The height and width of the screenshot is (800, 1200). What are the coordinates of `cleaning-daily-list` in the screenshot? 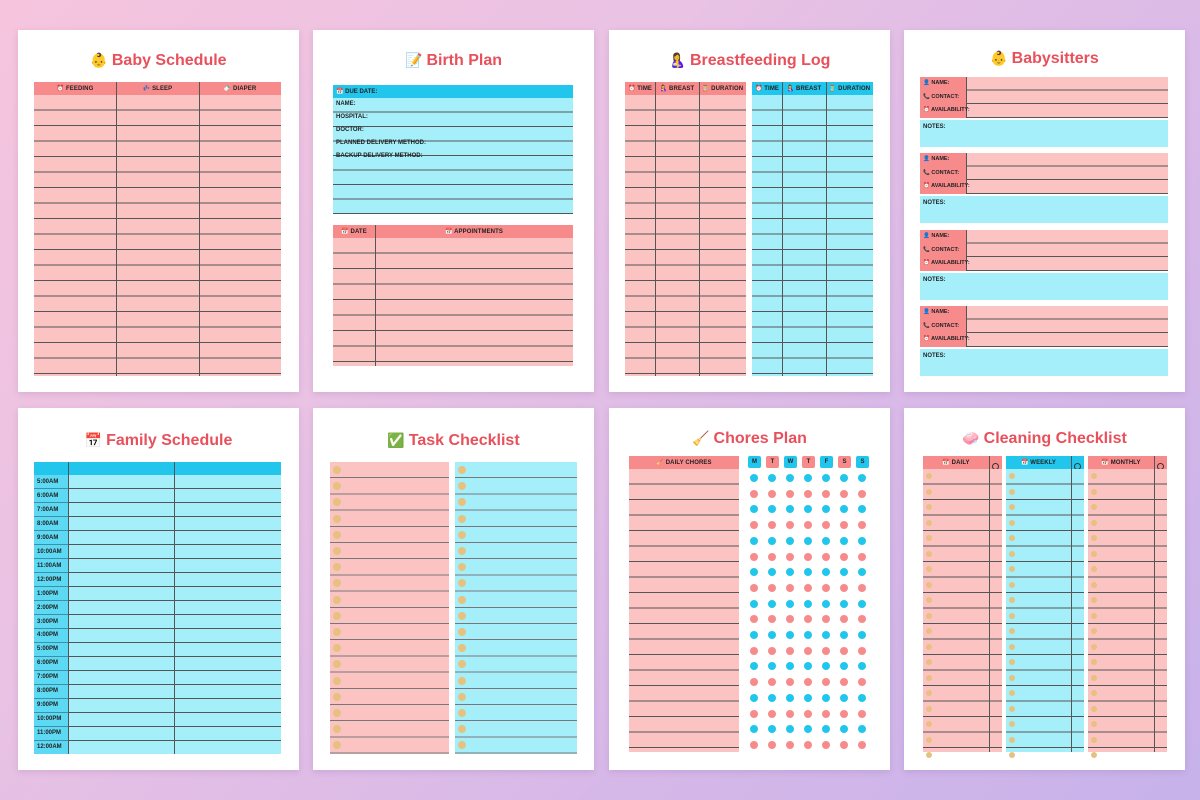 It's located at (962, 613).